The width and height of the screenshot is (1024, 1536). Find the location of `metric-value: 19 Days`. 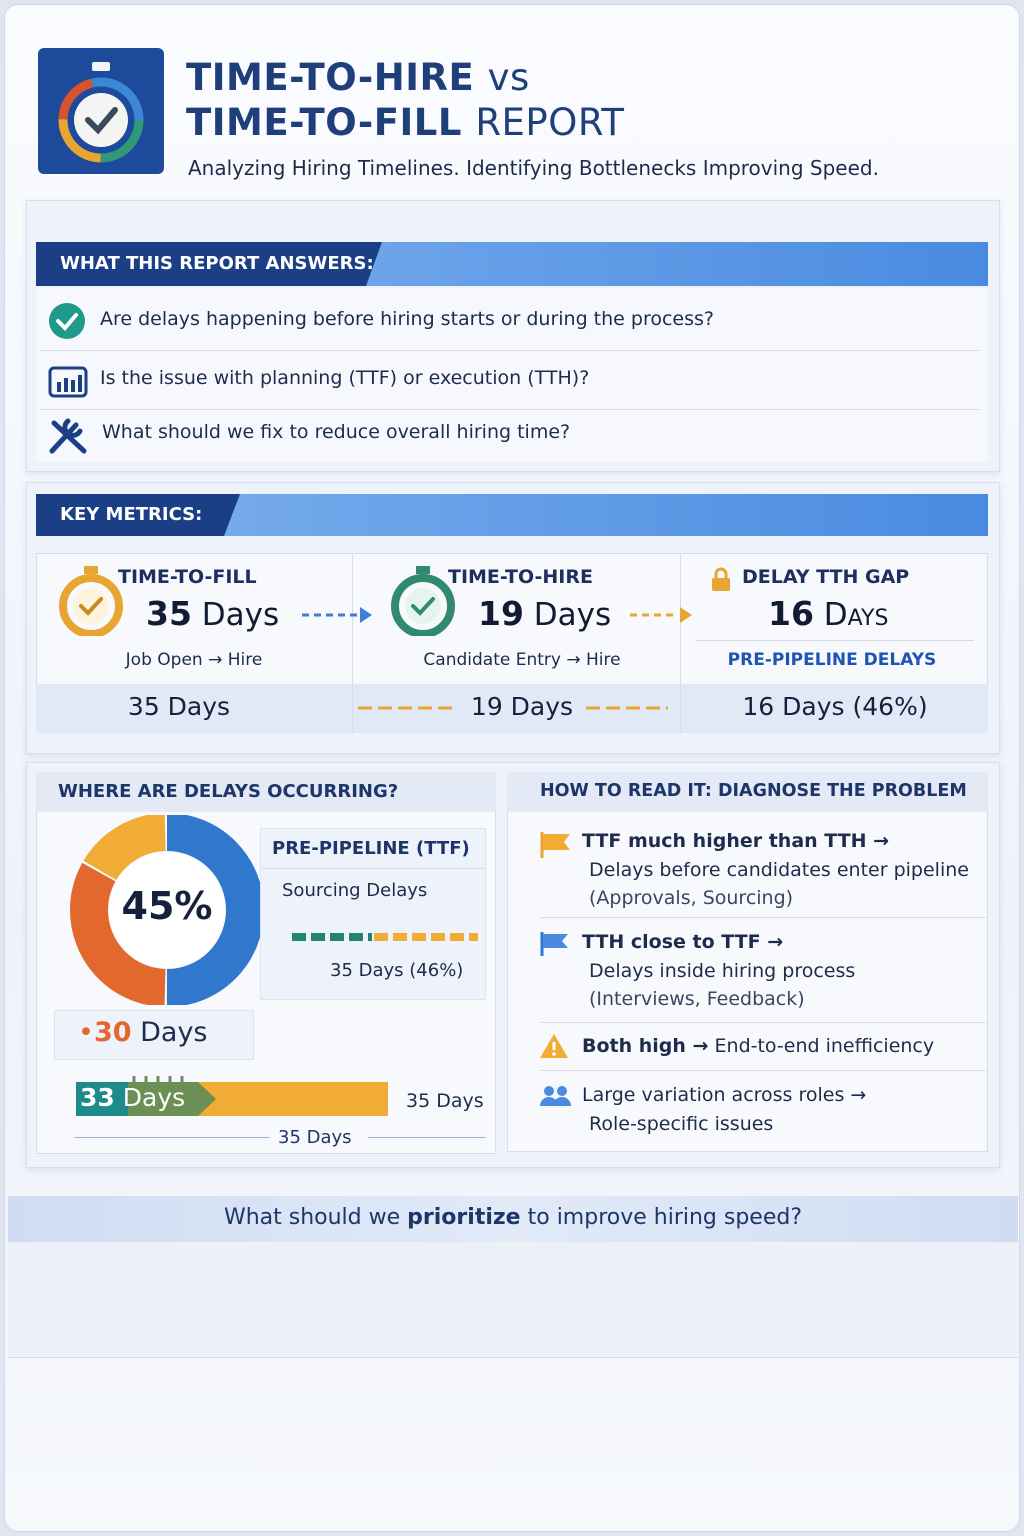

metric-value: 19 Days is located at coordinates (544, 613).